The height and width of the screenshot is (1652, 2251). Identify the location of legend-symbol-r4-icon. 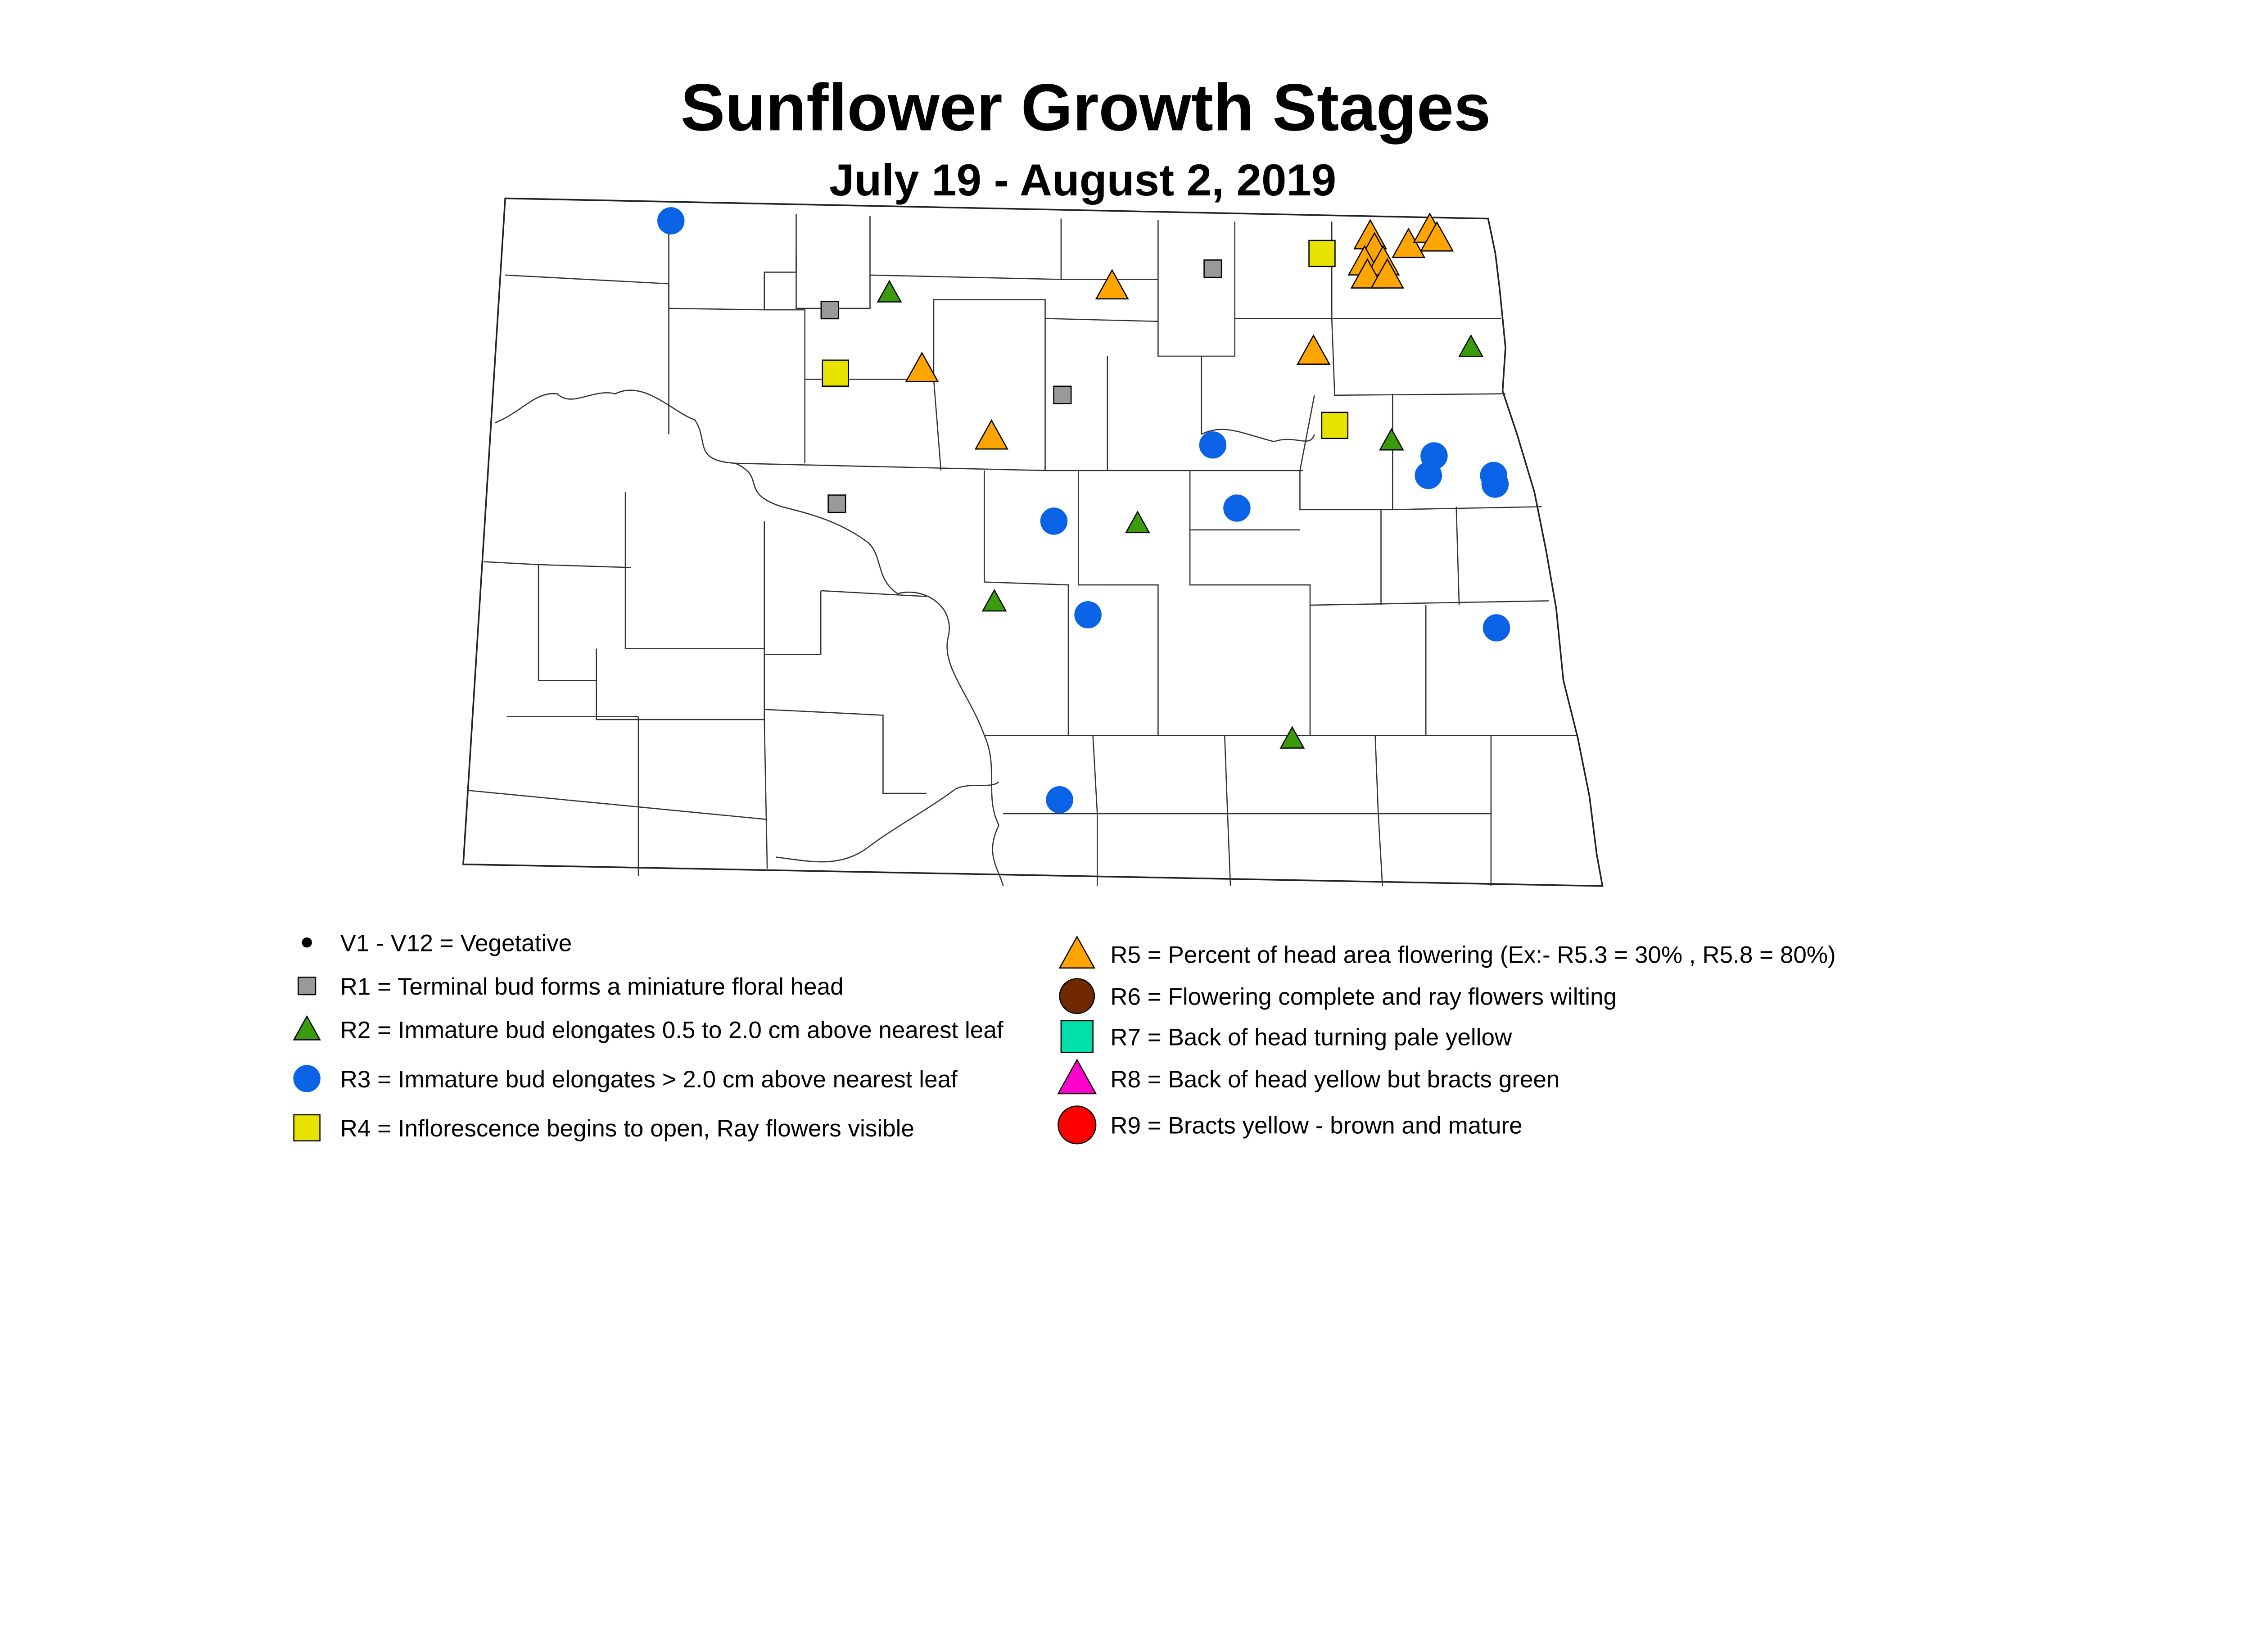
(307, 1128).